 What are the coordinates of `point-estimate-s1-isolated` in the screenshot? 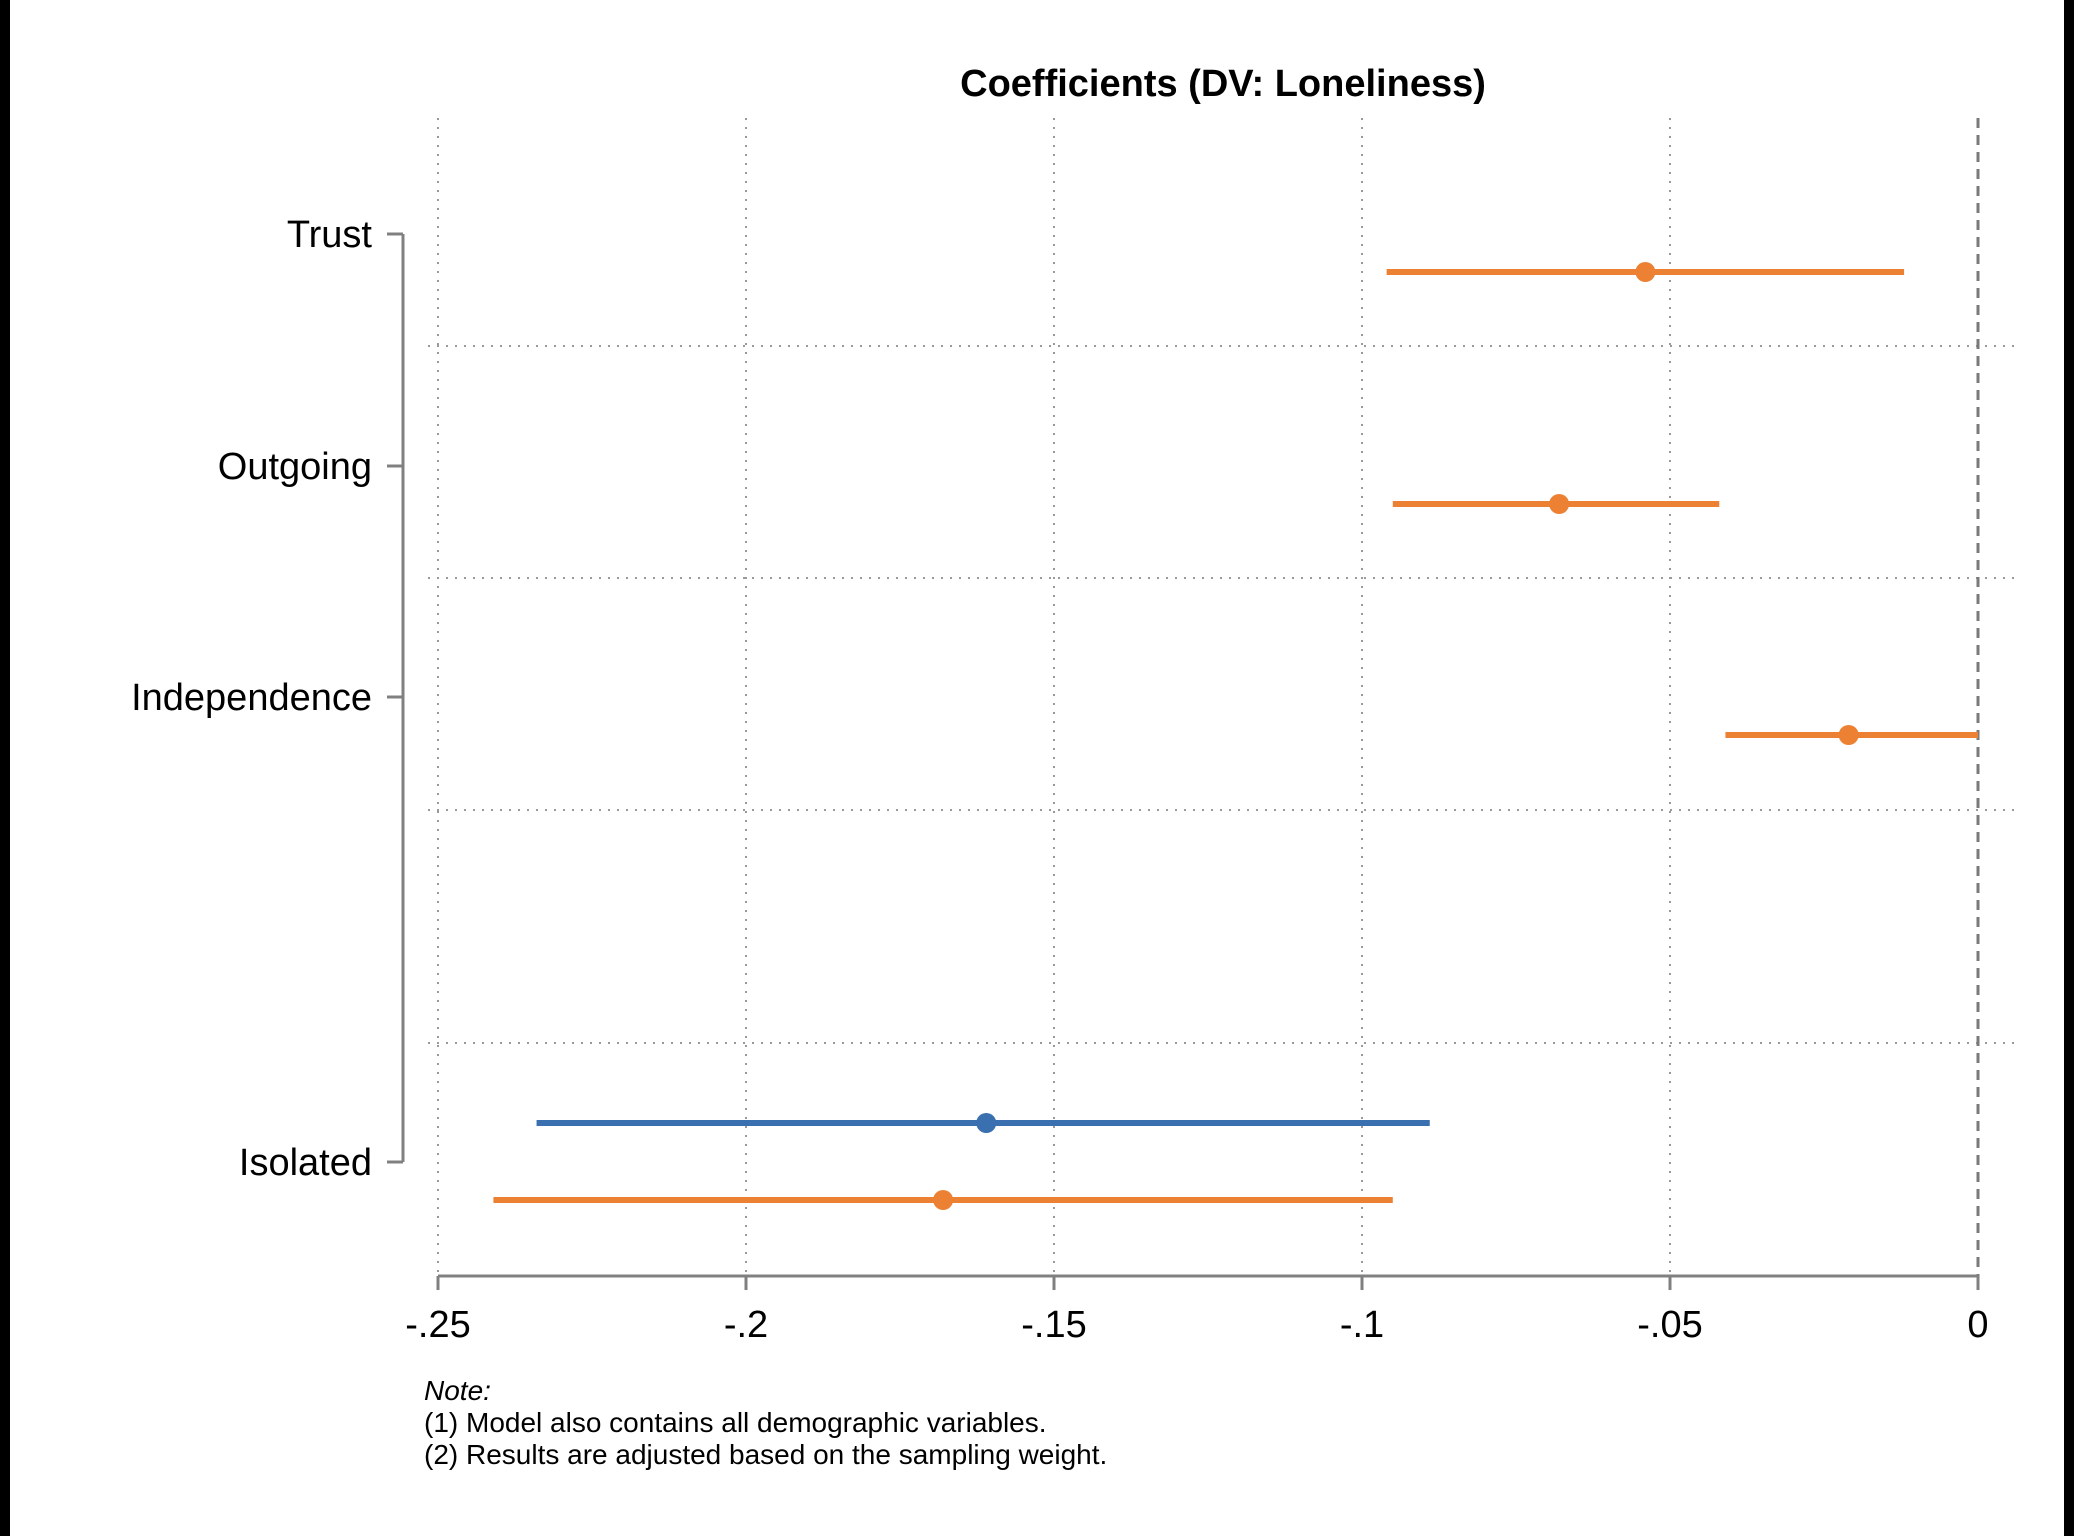 It's located at (943, 1200).